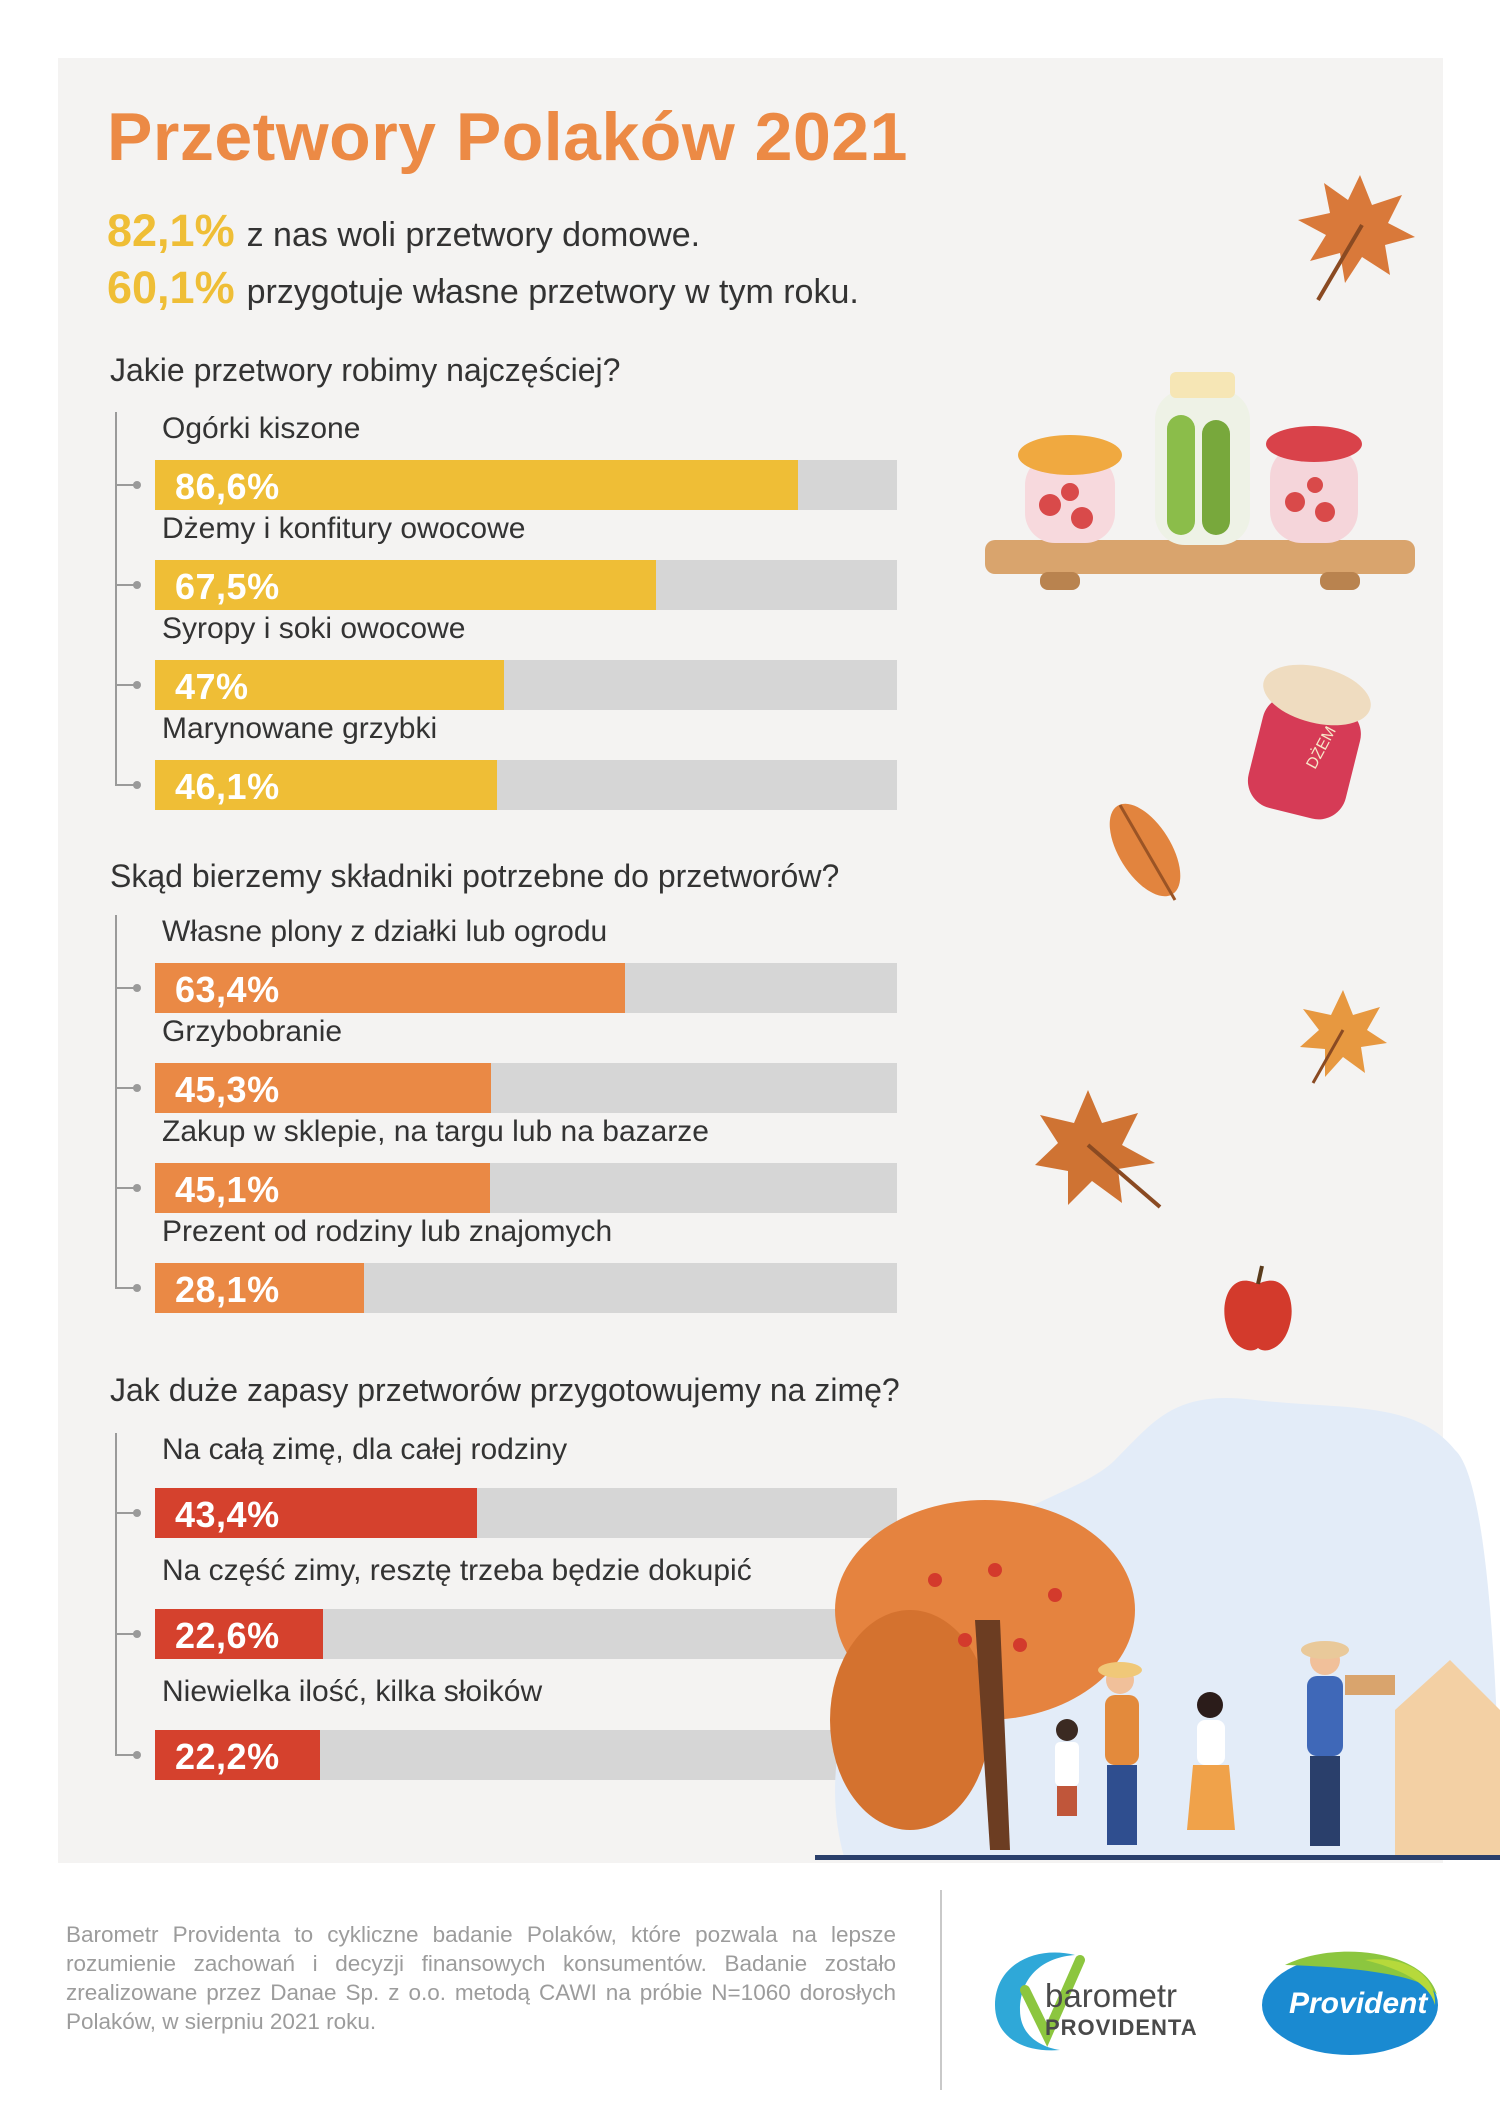 This screenshot has height=2121, width=1500. I want to click on bar-value-label: 86,6%, so click(227, 486).